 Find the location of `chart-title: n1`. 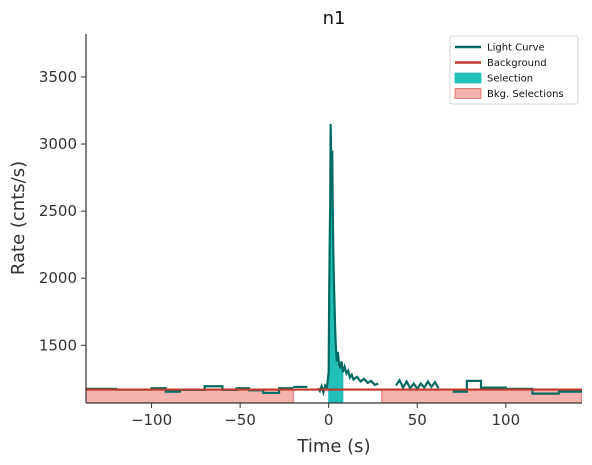

chart-title: n1 is located at coordinates (334, 18).